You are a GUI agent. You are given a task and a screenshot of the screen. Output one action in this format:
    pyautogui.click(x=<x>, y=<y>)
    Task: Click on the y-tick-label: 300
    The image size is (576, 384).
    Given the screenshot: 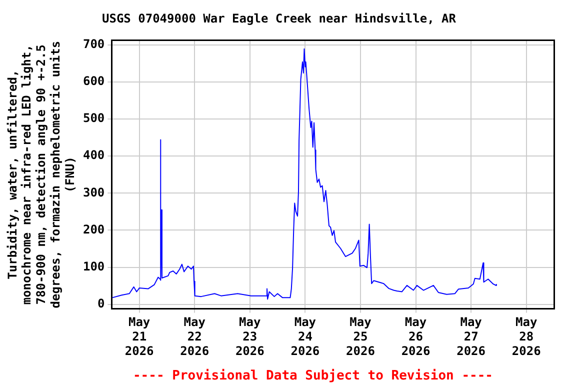 What is the action you would take?
    pyautogui.click(x=93, y=192)
    